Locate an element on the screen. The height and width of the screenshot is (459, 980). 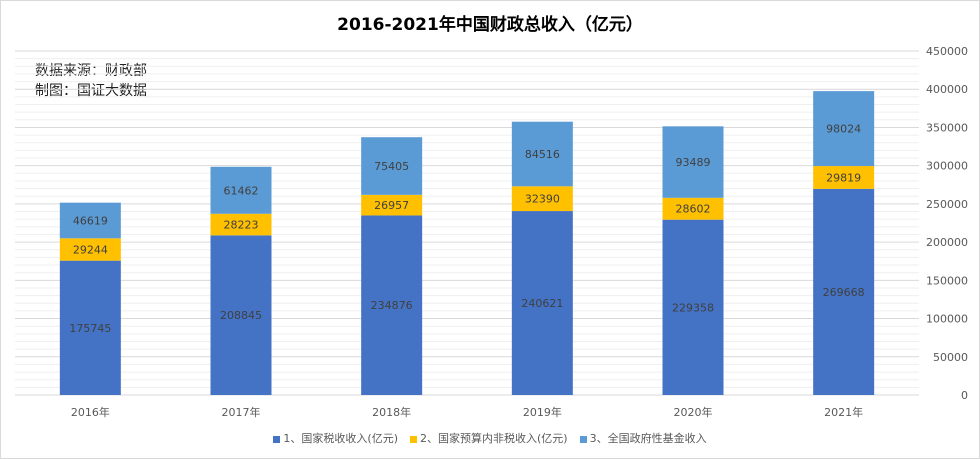
legend: 1、国家税收收入(亿元) 2、国家预算内非税收入(亿元) 3、全国政府性基金收入 is located at coordinates (490, 438).